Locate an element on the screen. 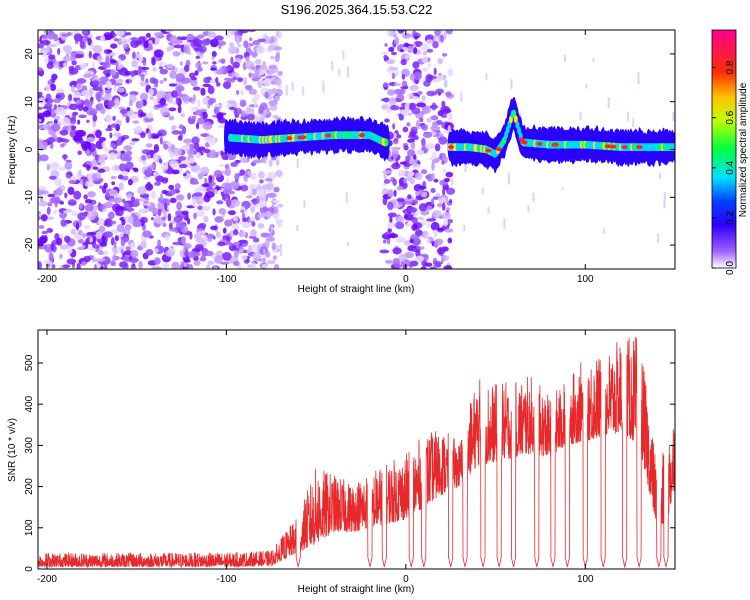 The width and height of the screenshot is (750, 600). spectrogram-y-axis-label: Frequency (Hz) is located at coordinates (12, 150).